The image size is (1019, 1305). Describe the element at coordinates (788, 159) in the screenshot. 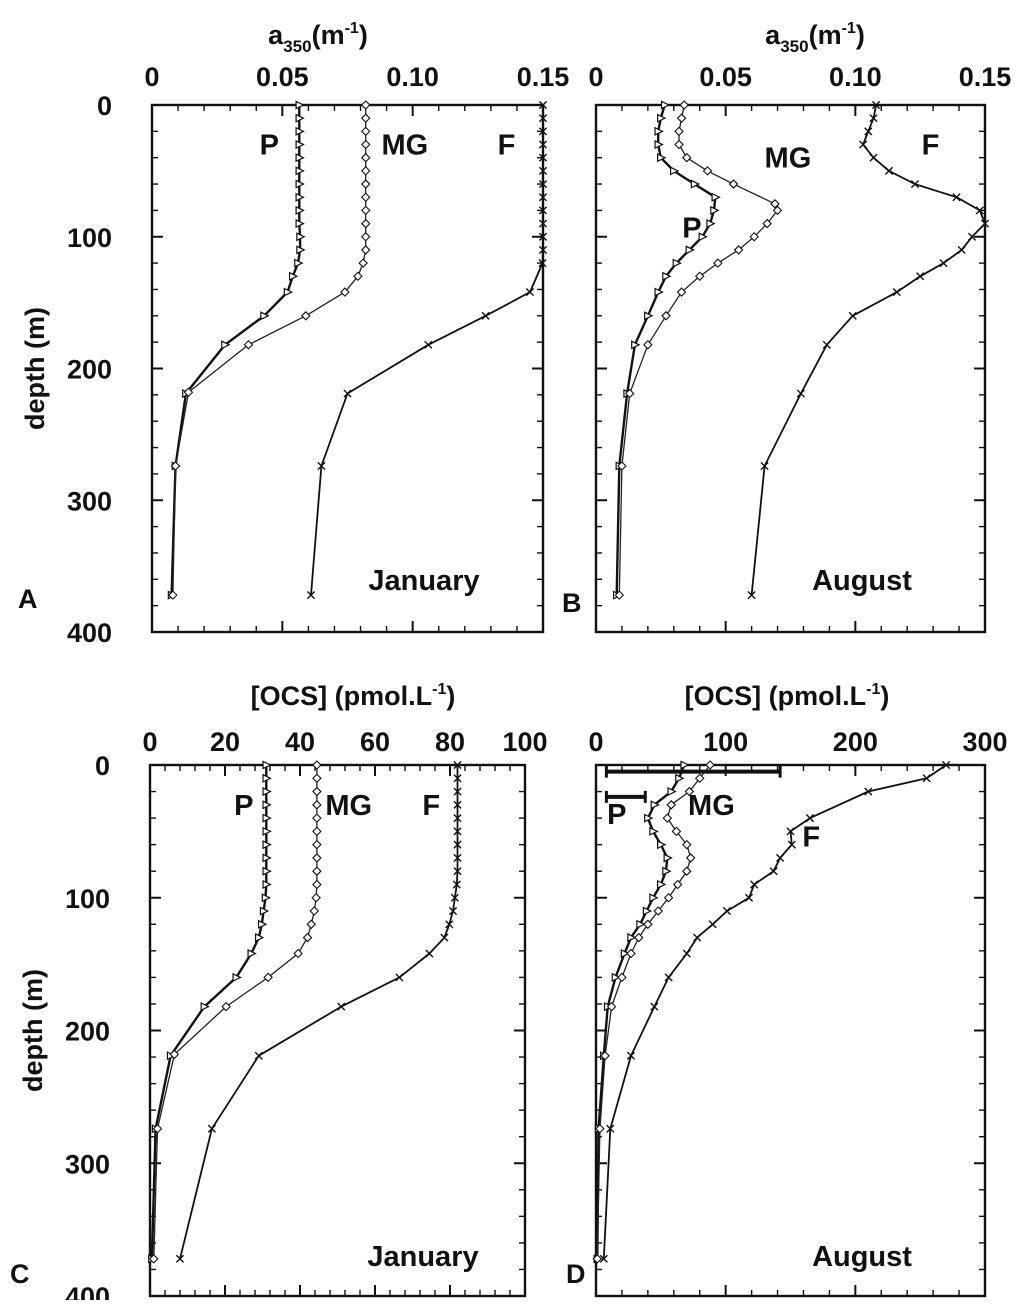

I see `panel-b-series-mg-label: MG` at that location.